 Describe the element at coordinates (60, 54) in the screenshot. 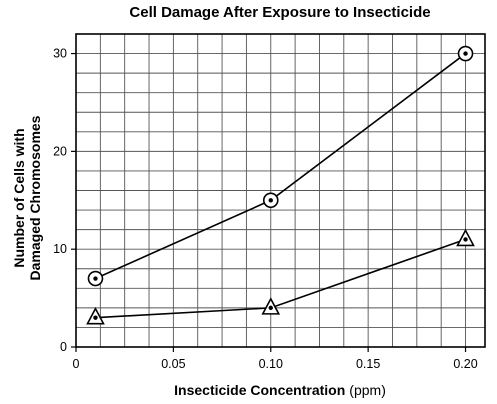

I see `y-tick-label: 30` at that location.